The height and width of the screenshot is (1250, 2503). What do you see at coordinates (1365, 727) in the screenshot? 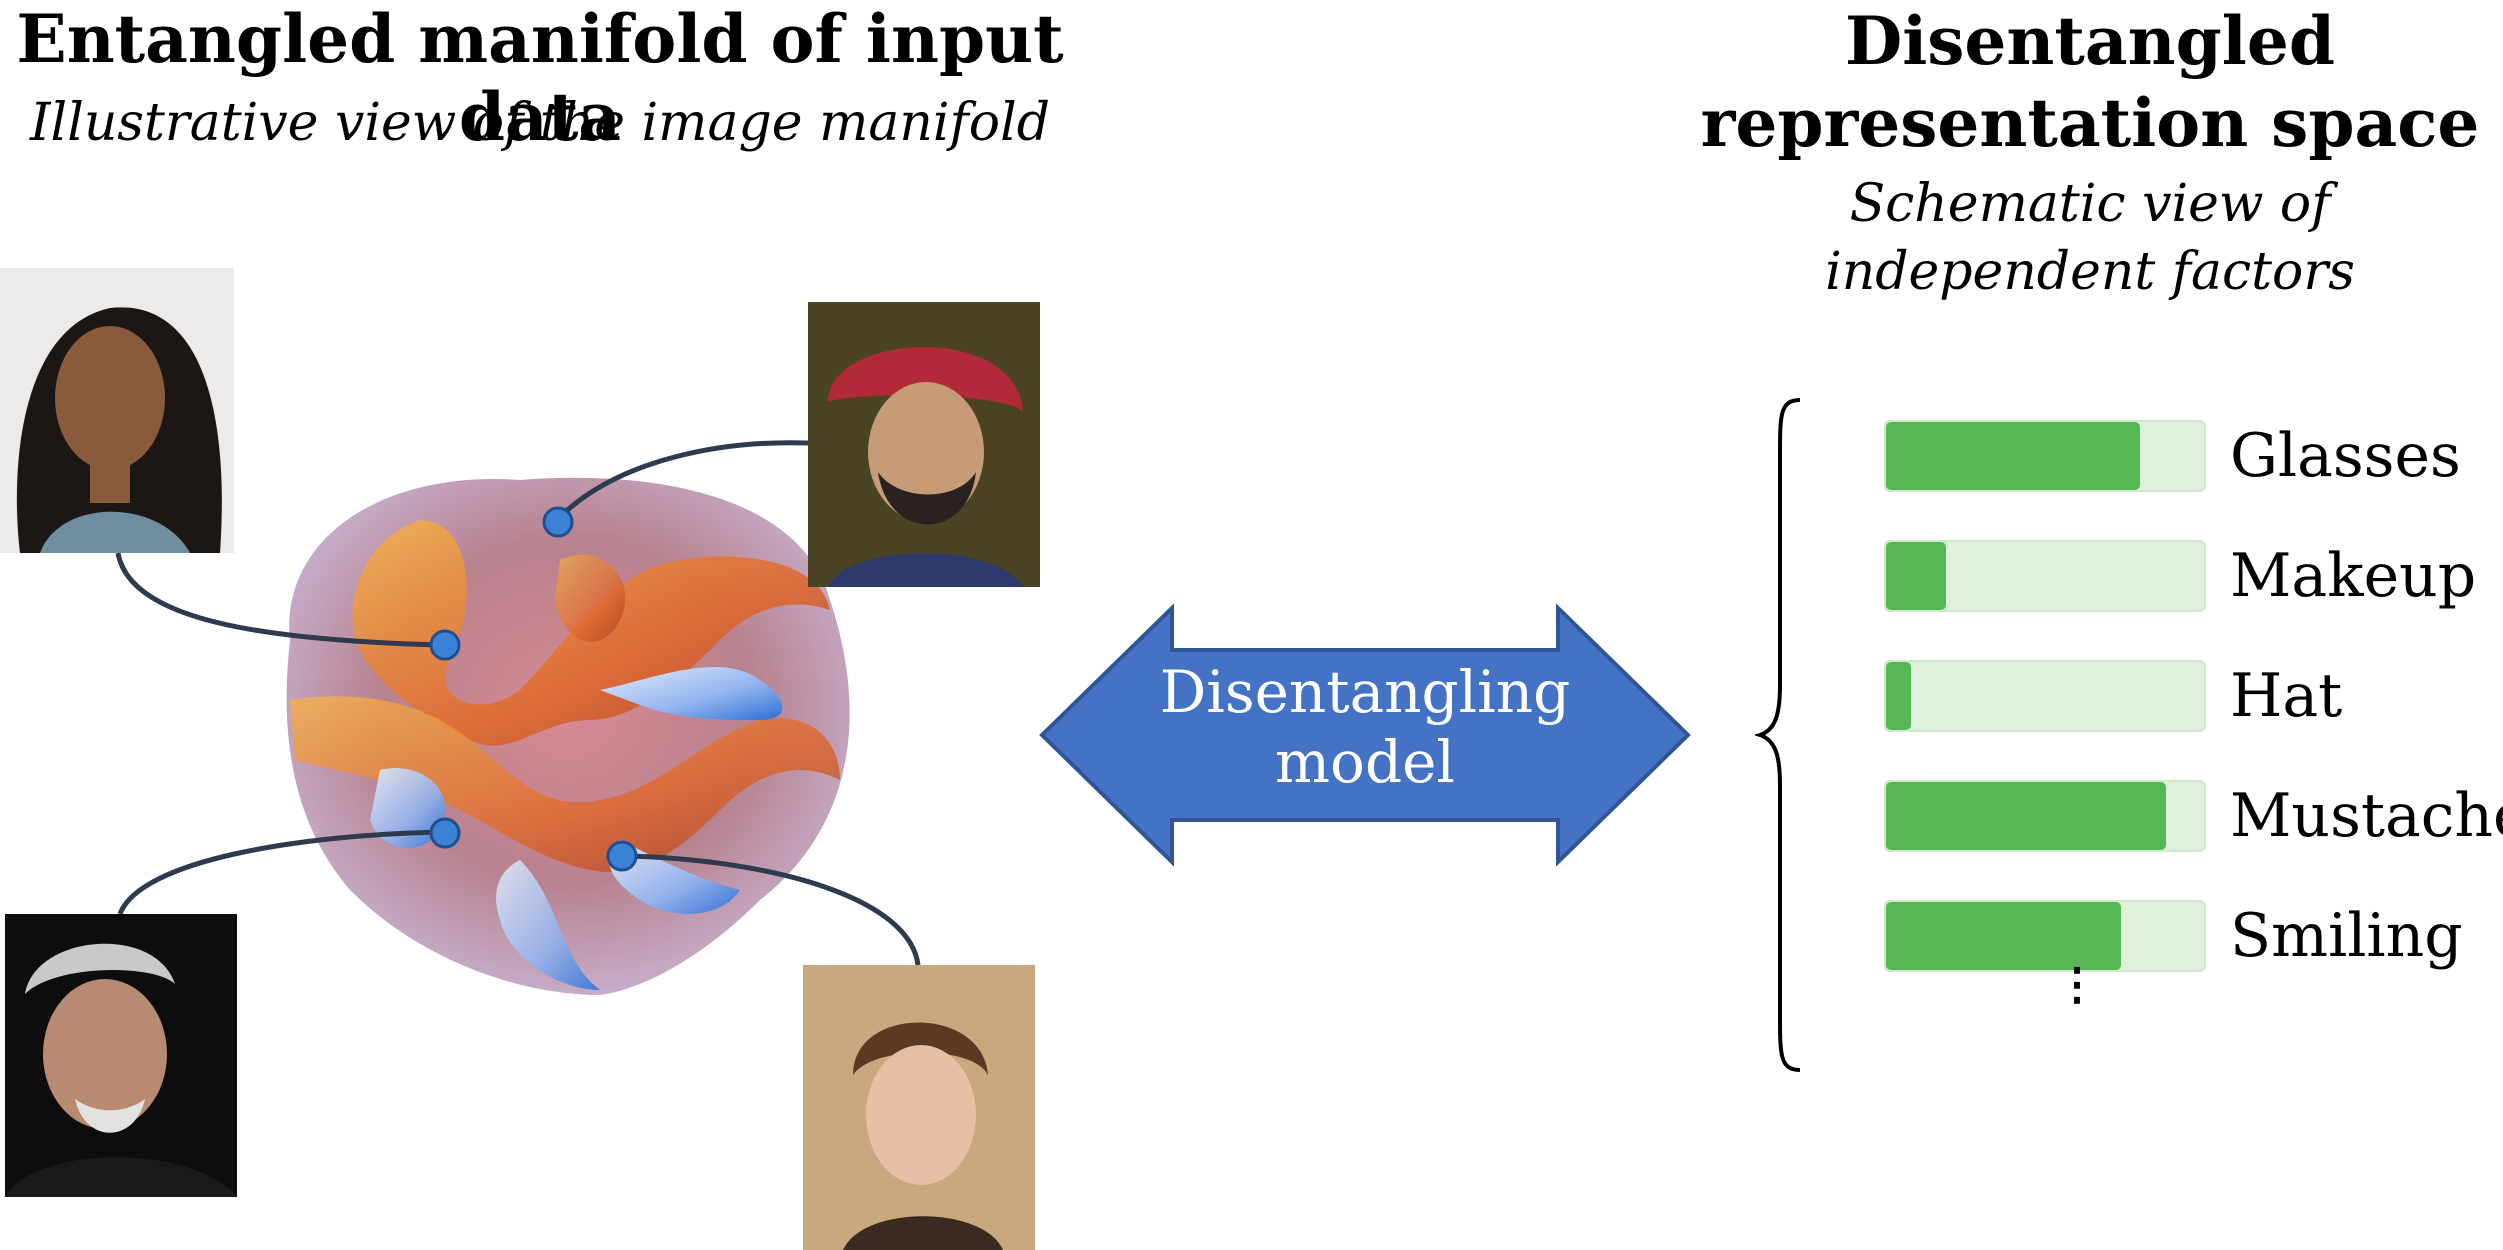
I see `arrow-label: Disentangling model` at bounding box center [1365, 727].